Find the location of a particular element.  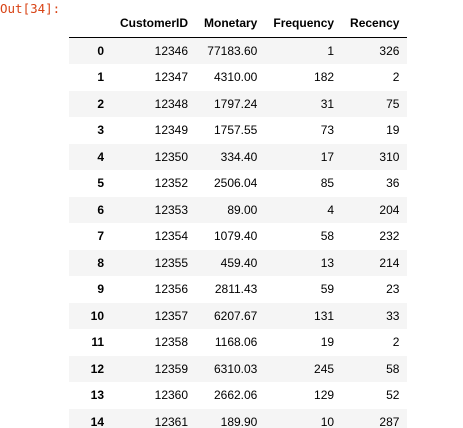

cell-recency: 232 is located at coordinates (389, 236).